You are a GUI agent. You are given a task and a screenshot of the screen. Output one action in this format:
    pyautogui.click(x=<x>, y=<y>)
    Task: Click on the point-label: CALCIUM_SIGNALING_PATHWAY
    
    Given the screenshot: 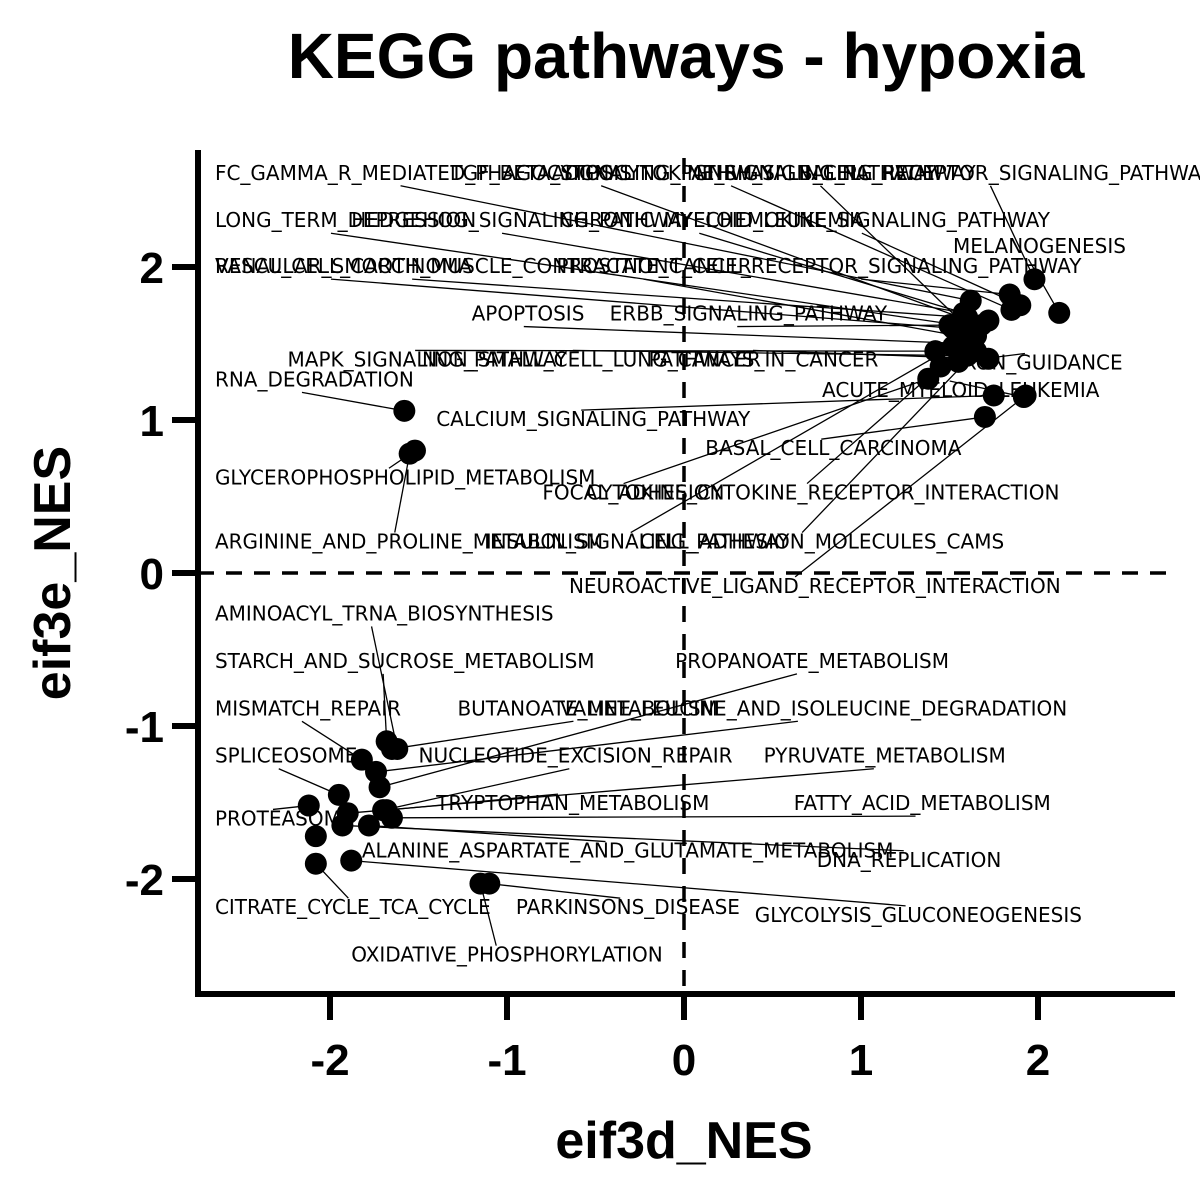 What is the action you would take?
    pyautogui.click(x=593, y=419)
    